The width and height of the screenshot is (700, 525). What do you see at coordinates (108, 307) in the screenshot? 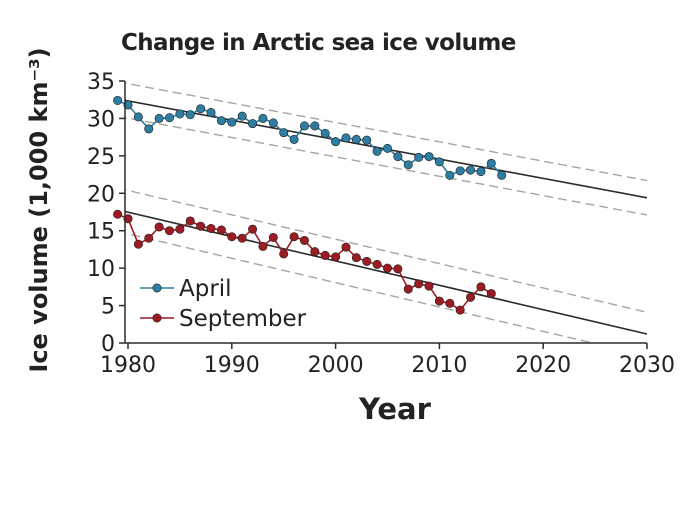
I see `y-tick-label: 5` at bounding box center [108, 307].